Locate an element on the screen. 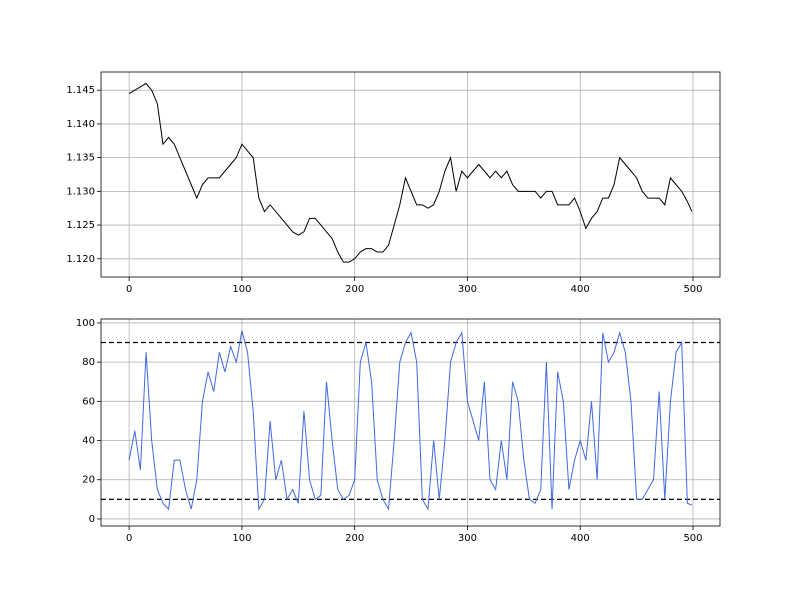 This screenshot has width=800, height=595. y-tick-label: 100 is located at coordinates (85, 323).